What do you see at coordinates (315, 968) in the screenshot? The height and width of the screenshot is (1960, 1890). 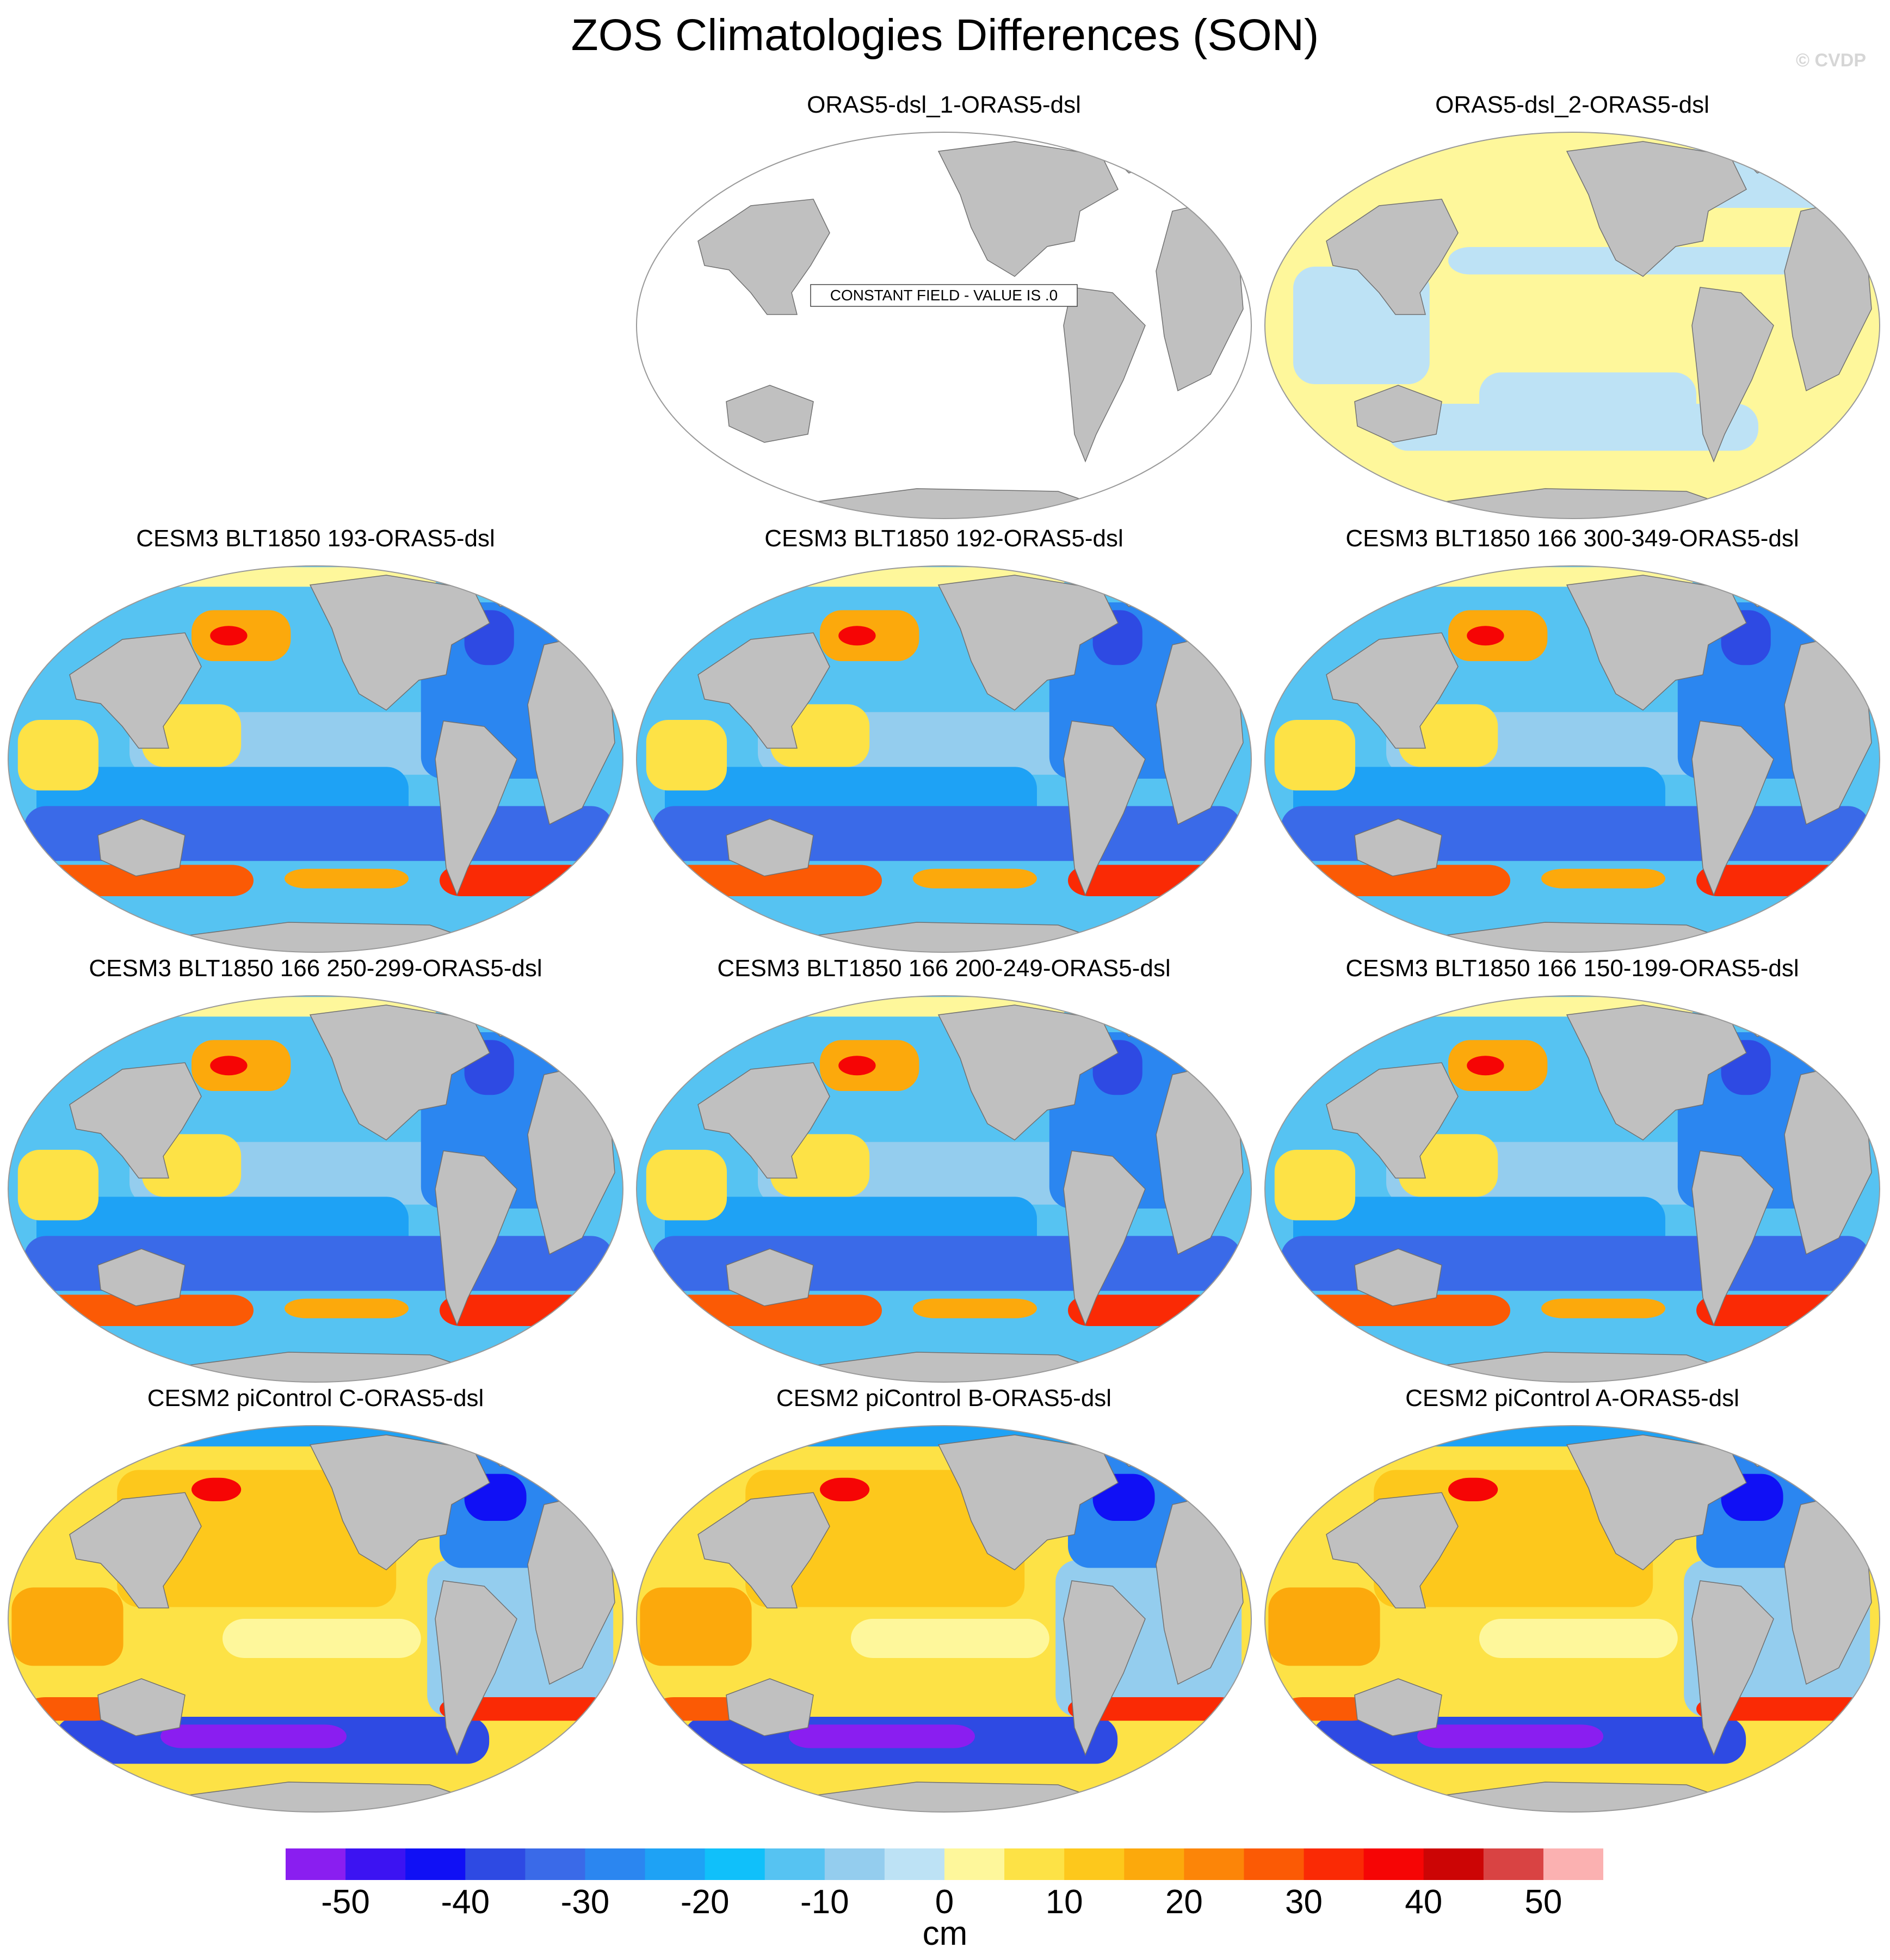 I see `panel-title: CESM3 BLT1850 166 250-299-ORAS5-dsl` at bounding box center [315, 968].